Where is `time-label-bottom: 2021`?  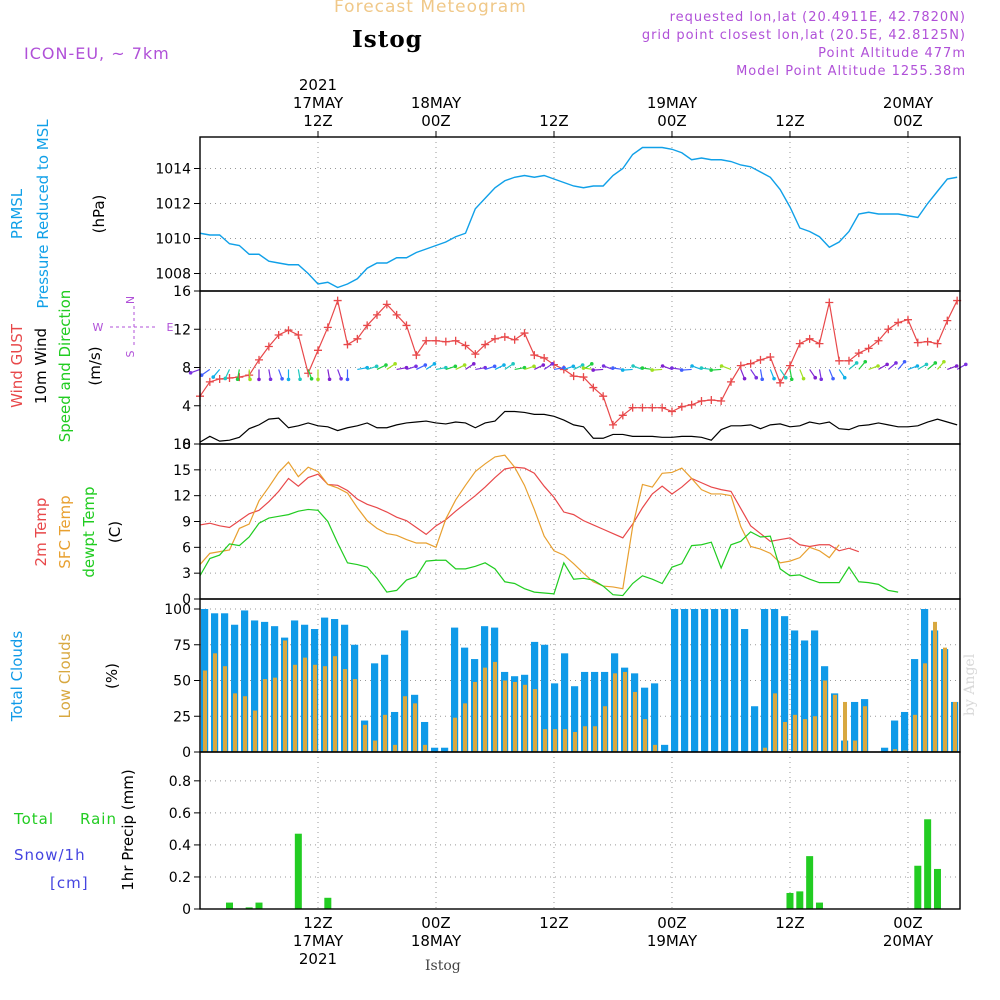
time-label-bottom: 2021 is located at coordinates (318, 959).